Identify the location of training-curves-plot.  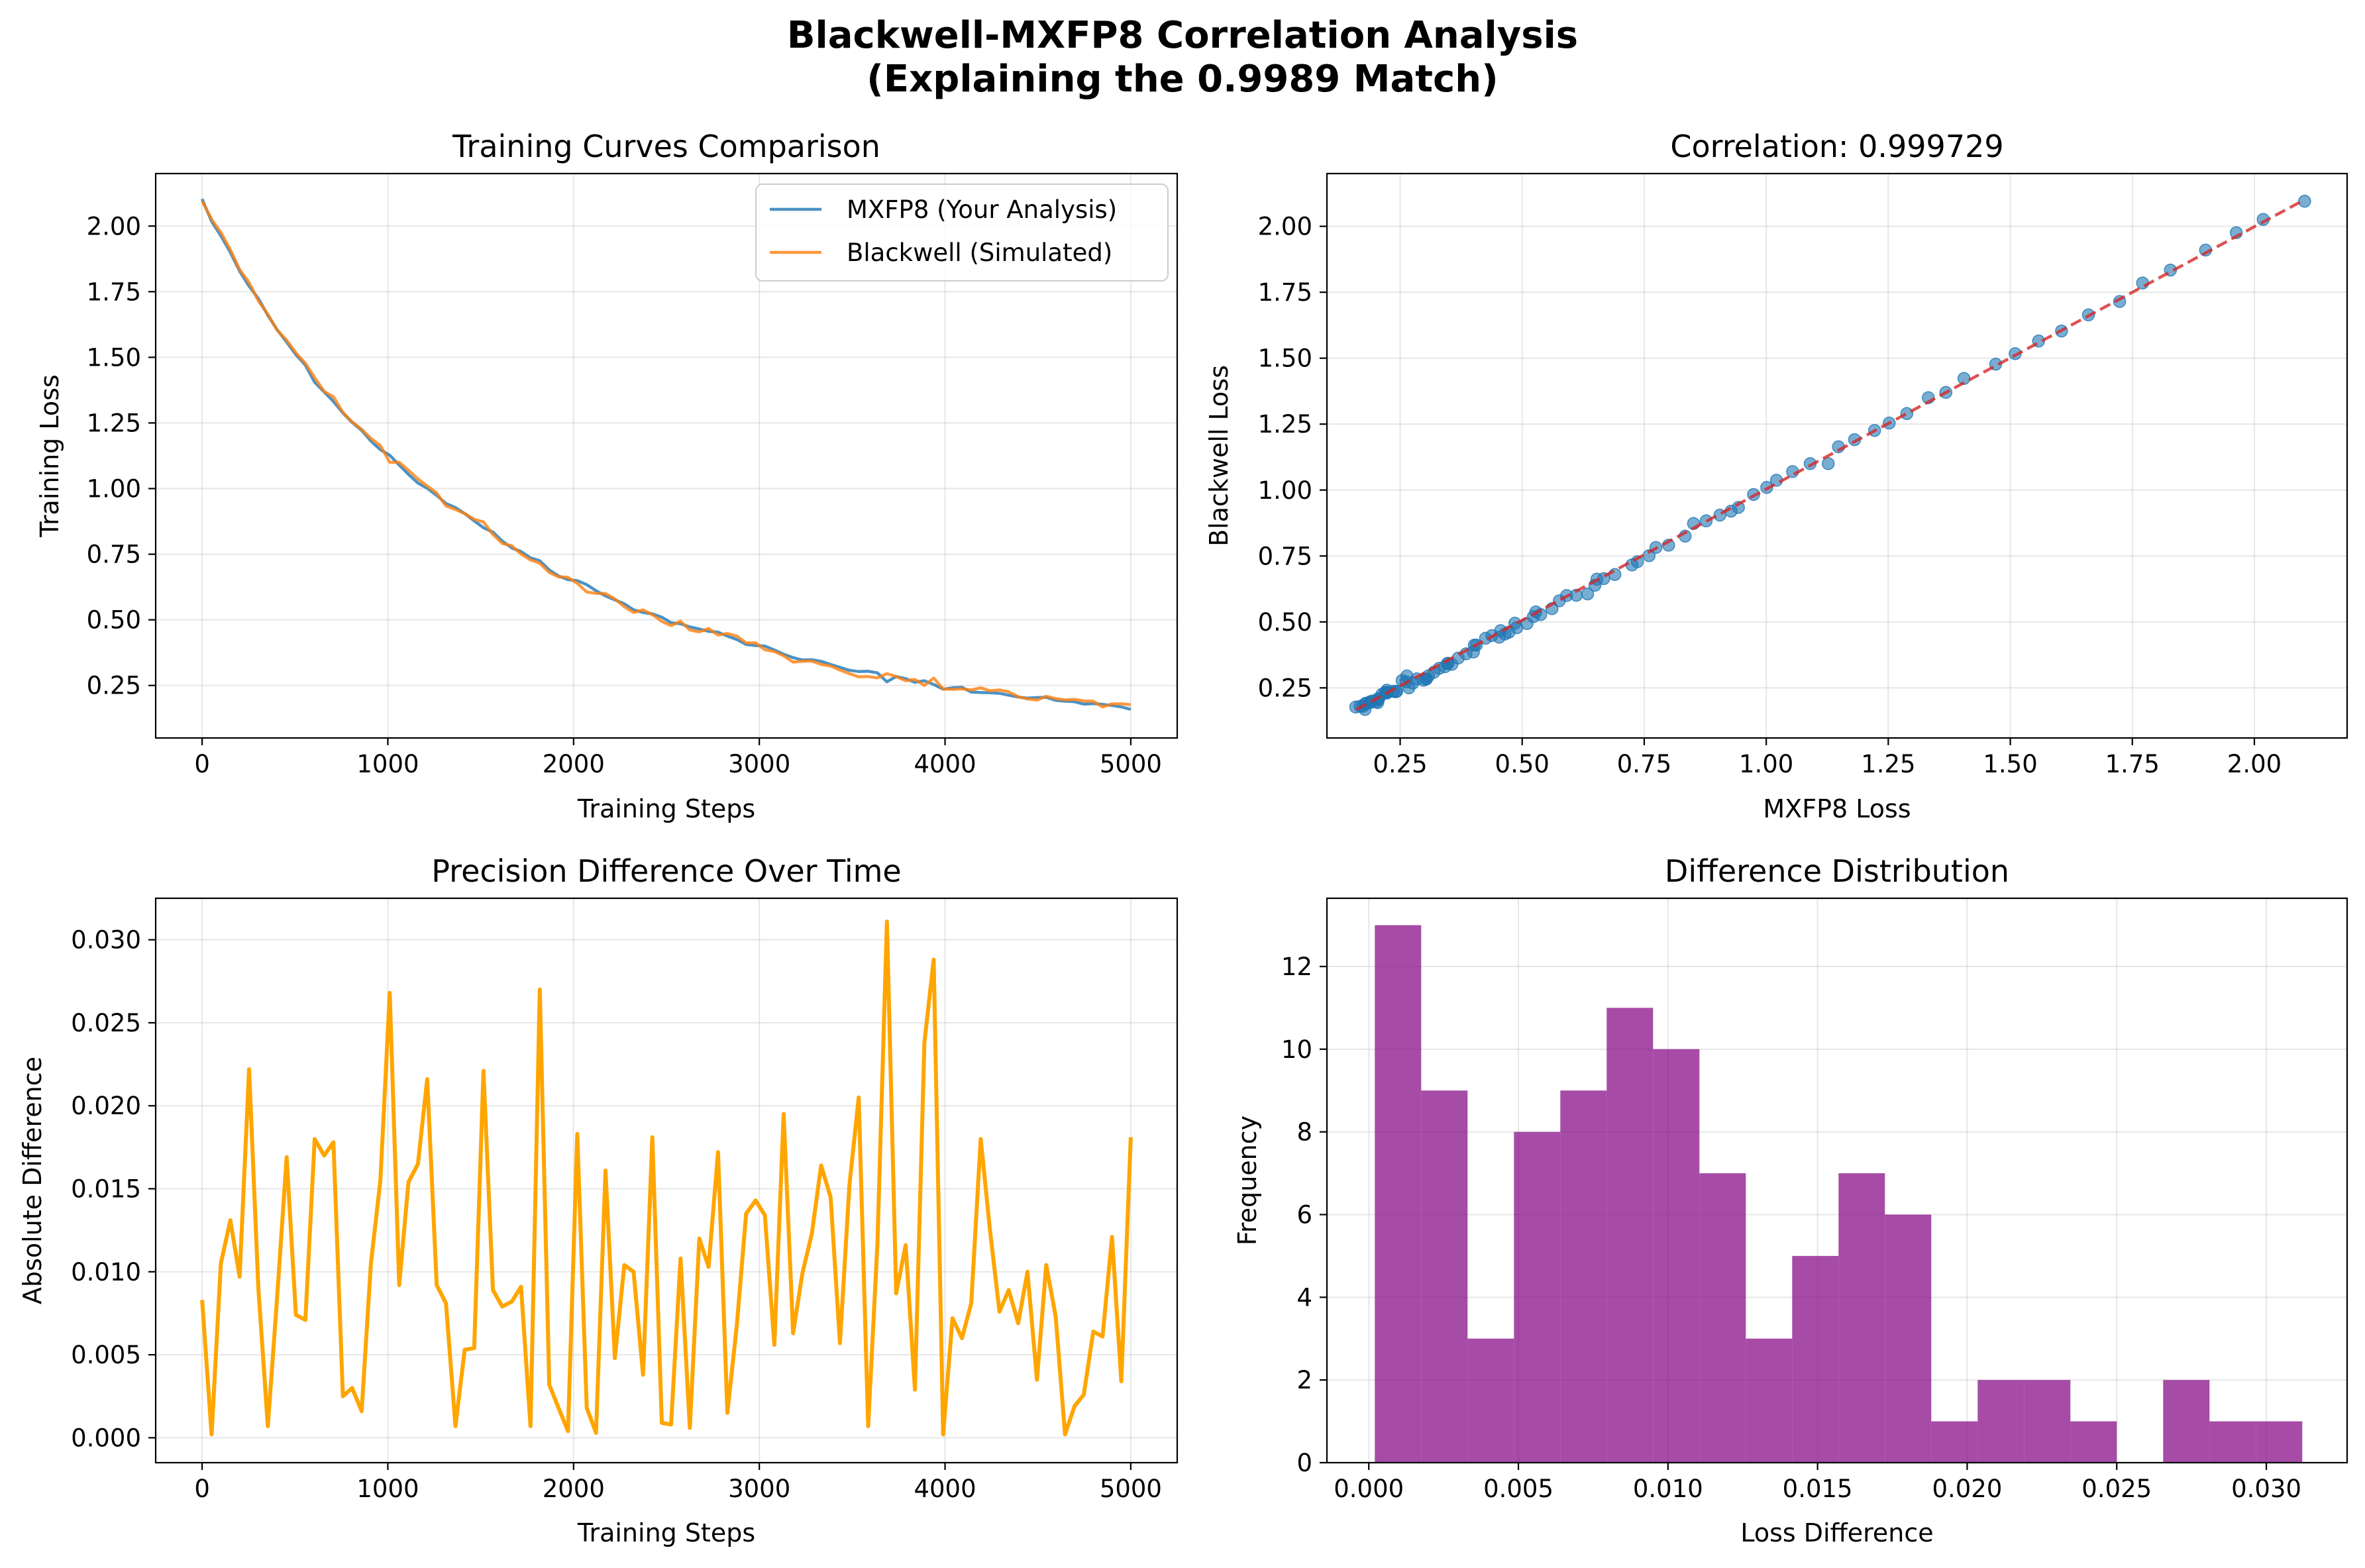
(666, 454).